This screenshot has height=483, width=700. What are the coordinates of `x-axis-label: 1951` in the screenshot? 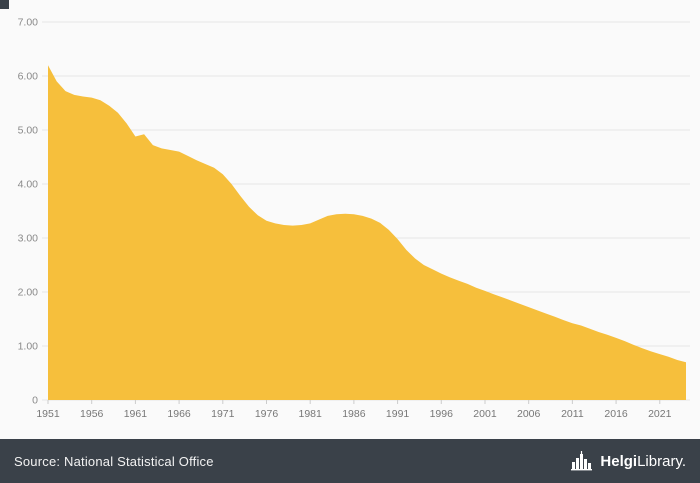 It's located at (48, 414).